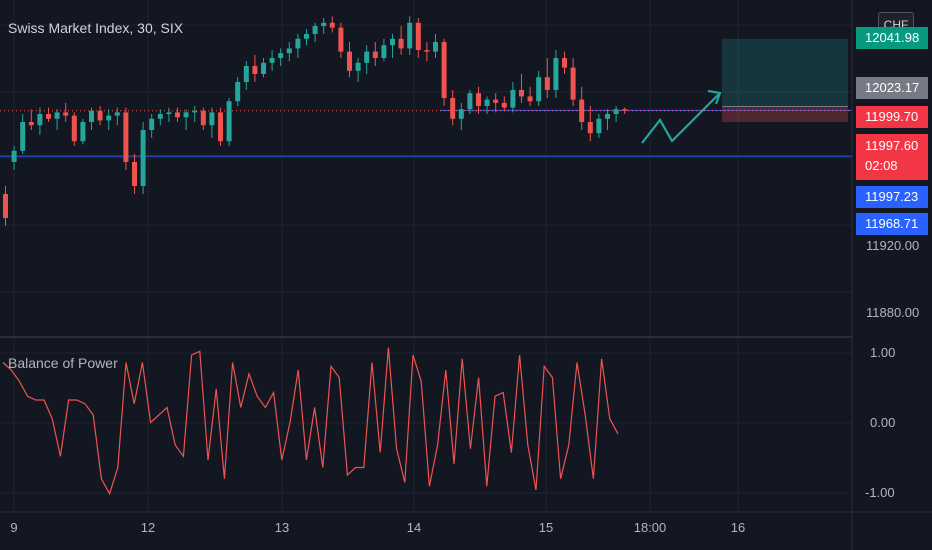 The height and width of the screenshot is (550, 932). What do you see at coordinates (896, 166) in the screenshot?
I see `bar-countdown: 02:08` at bounding box center [896, 166].